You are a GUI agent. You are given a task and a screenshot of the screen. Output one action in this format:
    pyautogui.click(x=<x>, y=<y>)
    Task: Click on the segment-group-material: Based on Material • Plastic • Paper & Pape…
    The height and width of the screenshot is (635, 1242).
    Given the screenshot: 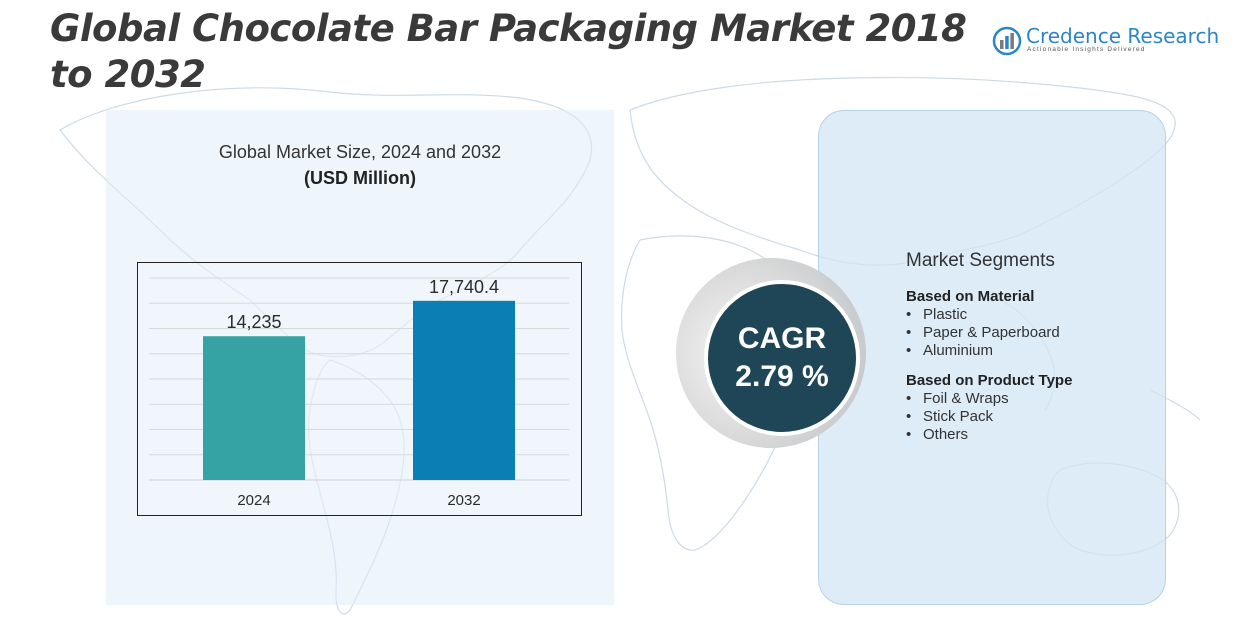 What is the action you would take?
    pyautogui.click(x=1031, y=324)
    